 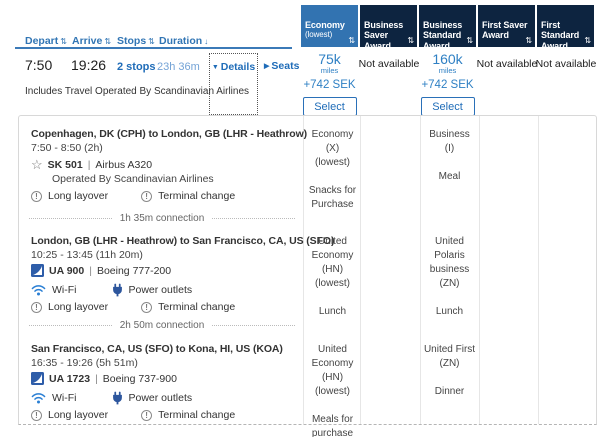 I want to click on connection-time: 2h 50m connection, so click(x=162, y=325).